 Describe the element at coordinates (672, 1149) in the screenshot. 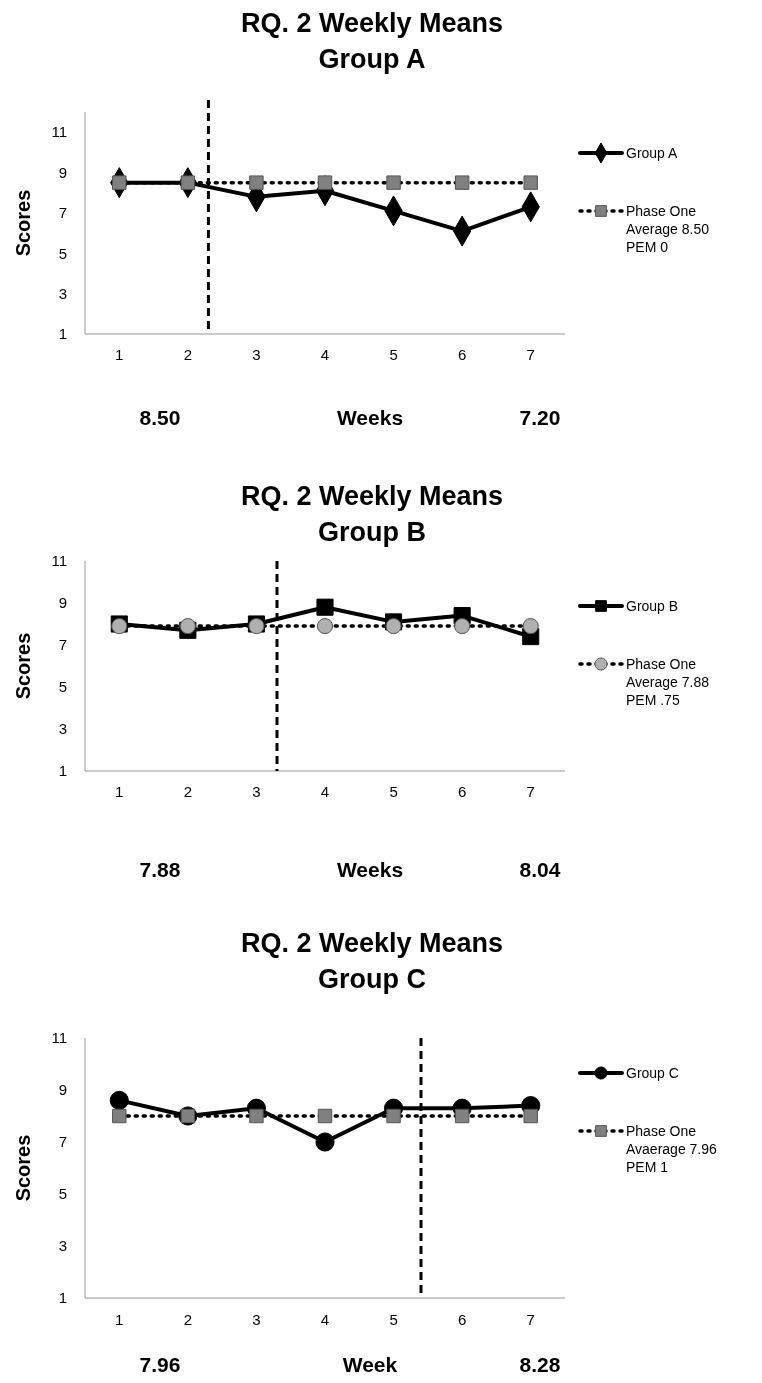

I see `legend-label: Phase One Avaerage 7.96 PEM 1` at that location.